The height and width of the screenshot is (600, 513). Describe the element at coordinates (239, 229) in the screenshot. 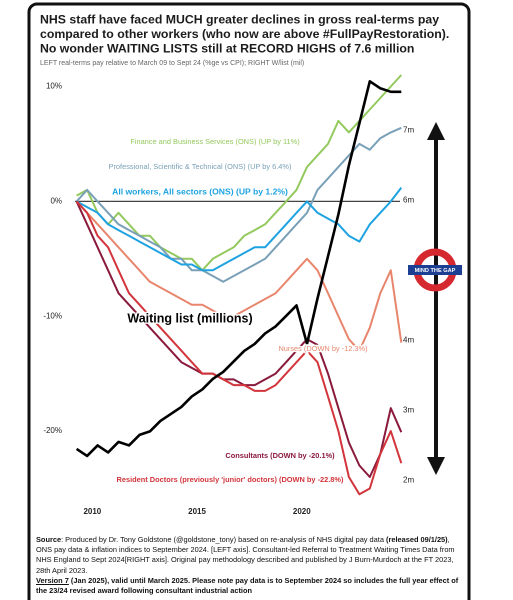

I see `series-line` at that location.